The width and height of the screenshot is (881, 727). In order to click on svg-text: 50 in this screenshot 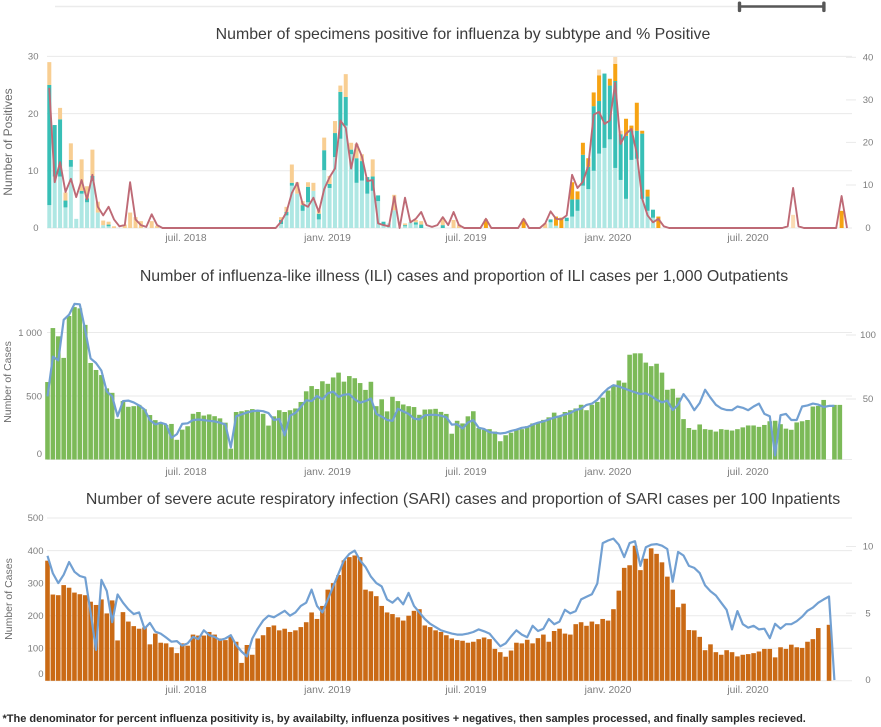, I will do `click(868, 399)`.